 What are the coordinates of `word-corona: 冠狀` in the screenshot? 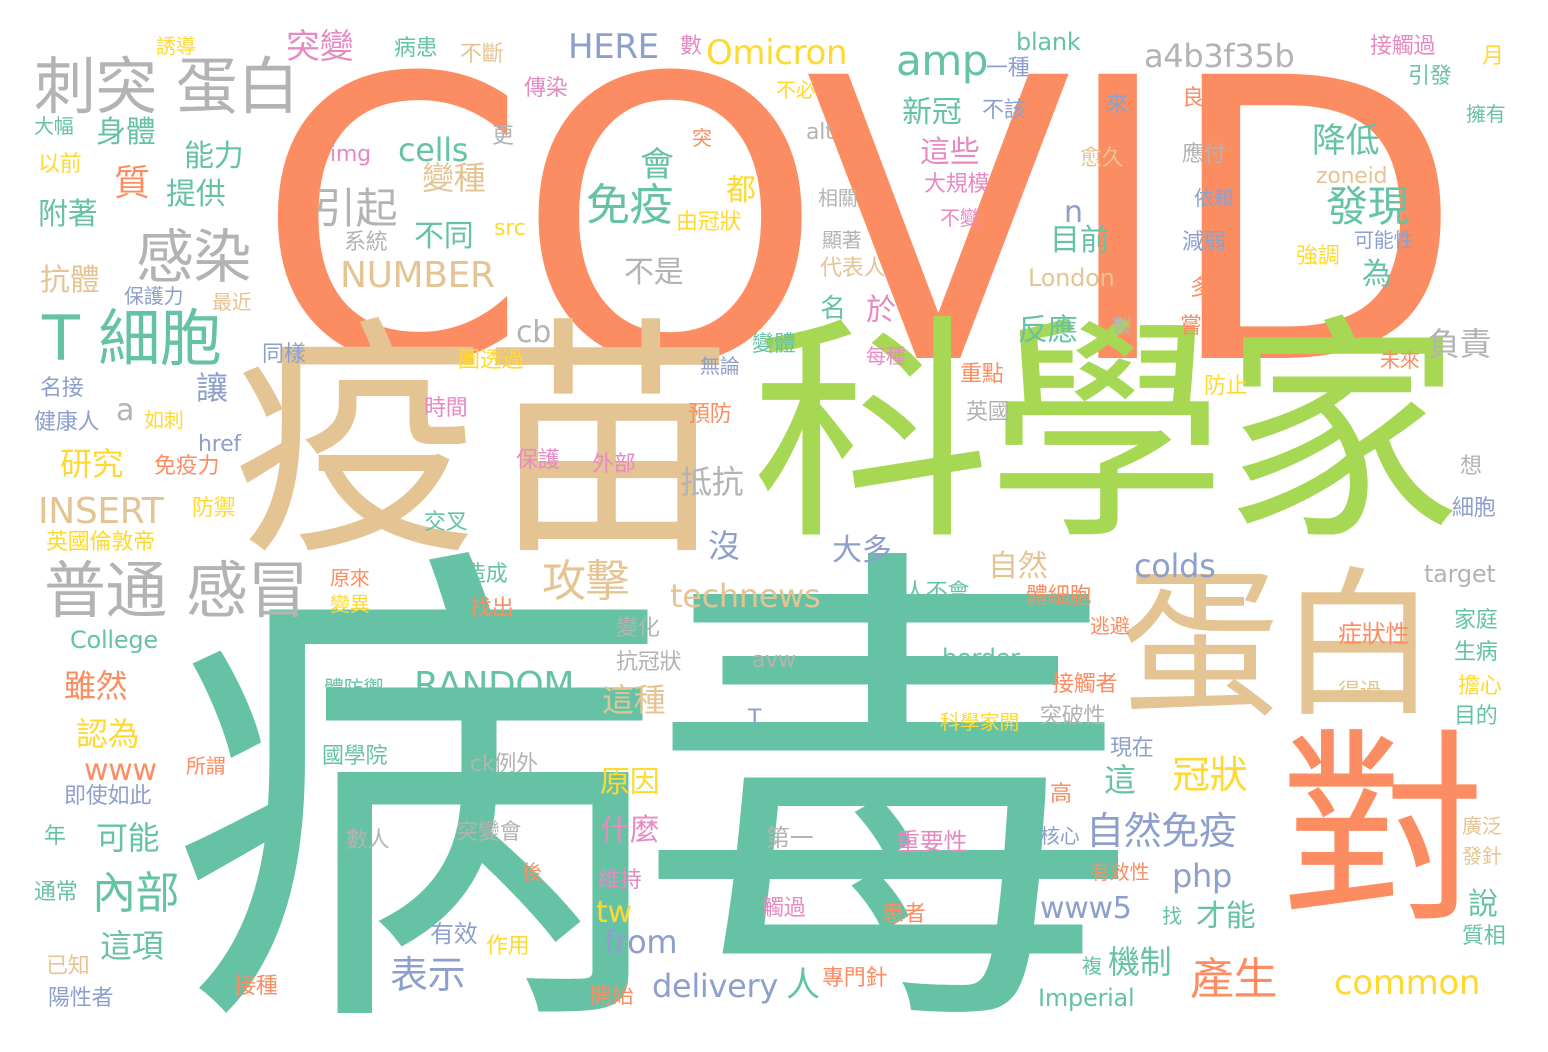 It's located at (1210, 775).